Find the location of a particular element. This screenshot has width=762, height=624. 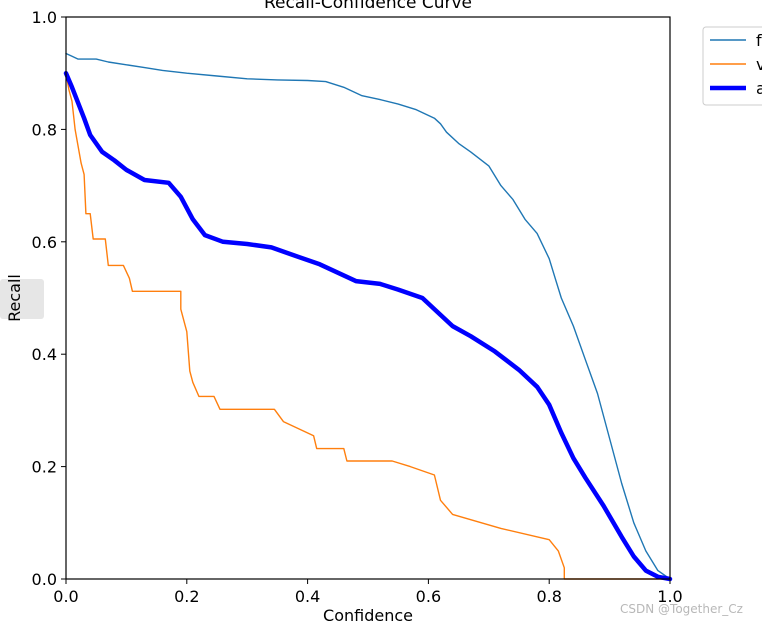

legend-box is located at coordinates (732, 66).